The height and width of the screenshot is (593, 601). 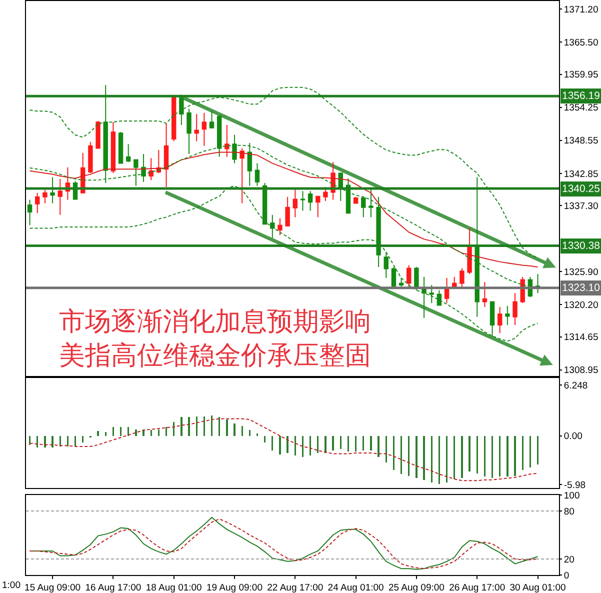 I want to click on y-tick-label: 1320.20, so click(x=581, y=306).